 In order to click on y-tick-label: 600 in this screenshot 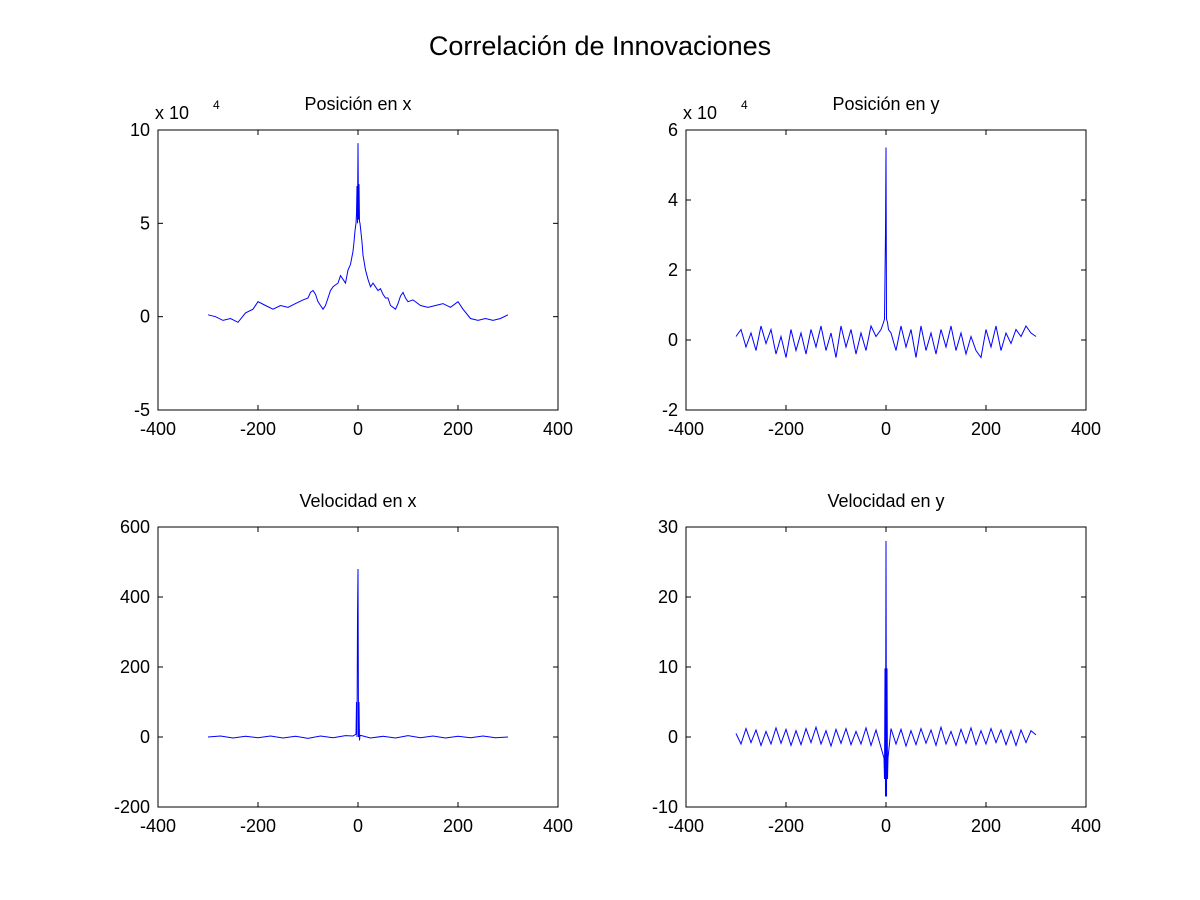, I will do `click(135, 527)`.